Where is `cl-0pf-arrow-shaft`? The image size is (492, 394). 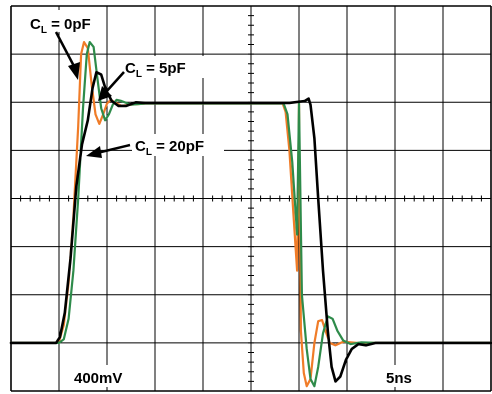
cl-0pf-arrow-shaft is located at coordinates (66, 51).